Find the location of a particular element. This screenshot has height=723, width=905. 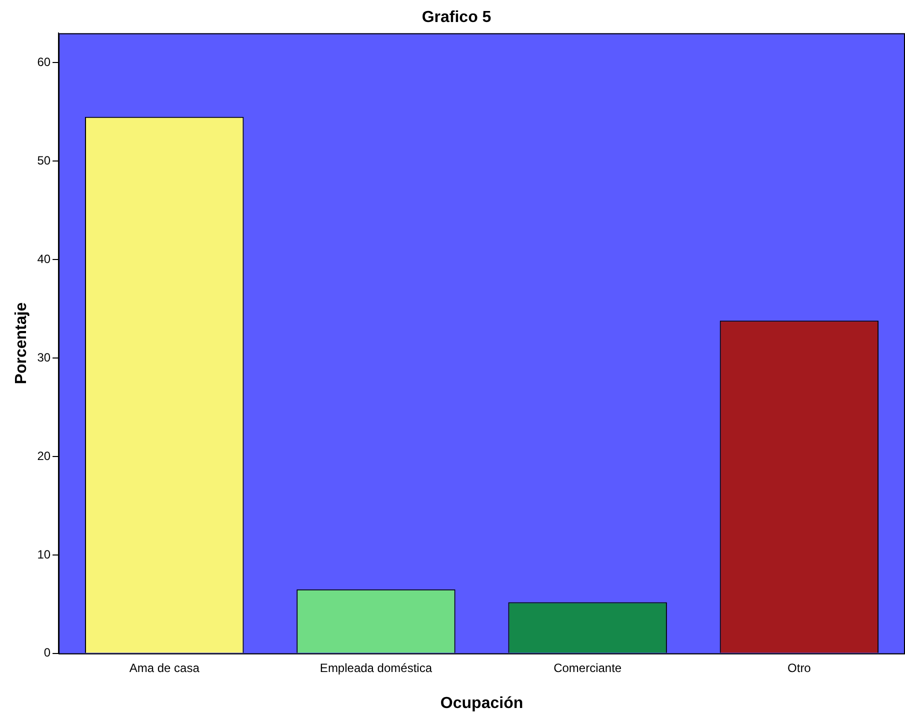

y-tick-label: 40 is located at coordinates (44, 259).